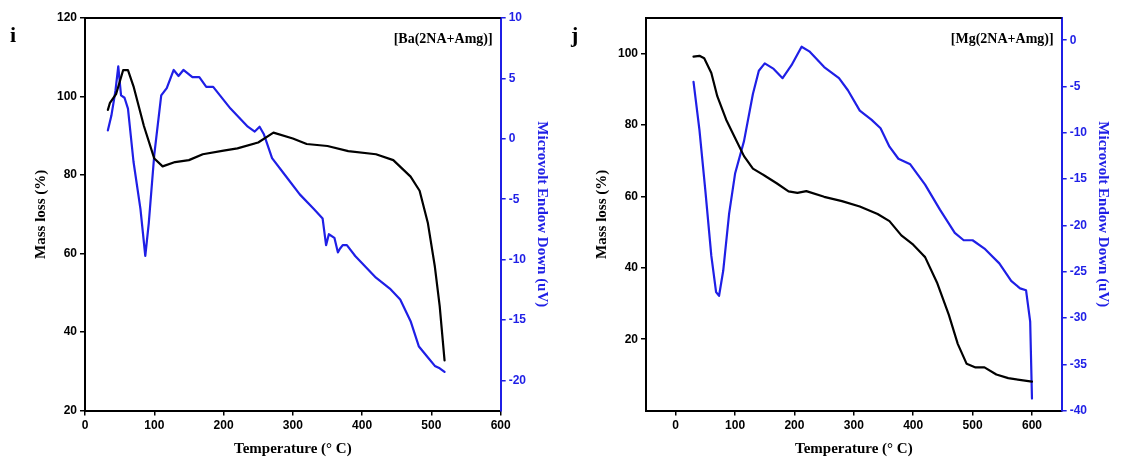 This screenshot has height=468, width=1122. I want to click on annotation: [Ba(2NA+Amg)], so click(443, 38).